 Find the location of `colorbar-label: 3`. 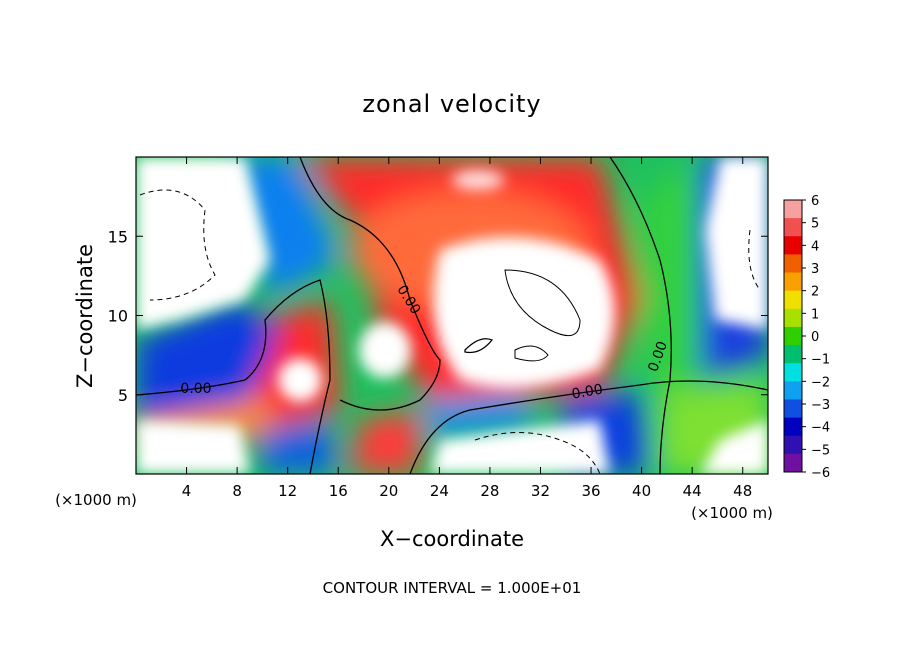

colorbar-label: 3 is located at coordinates (815, 269).